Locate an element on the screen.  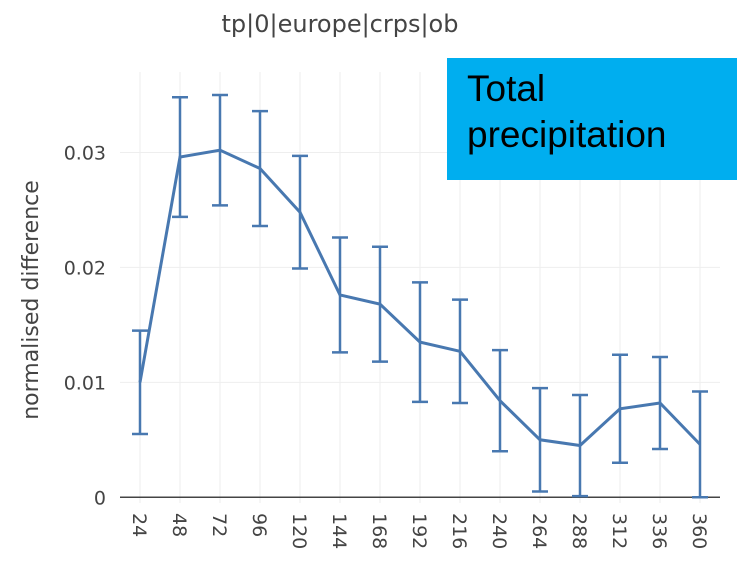
x-tick-label: 144 is located at coordinates (339, 531).